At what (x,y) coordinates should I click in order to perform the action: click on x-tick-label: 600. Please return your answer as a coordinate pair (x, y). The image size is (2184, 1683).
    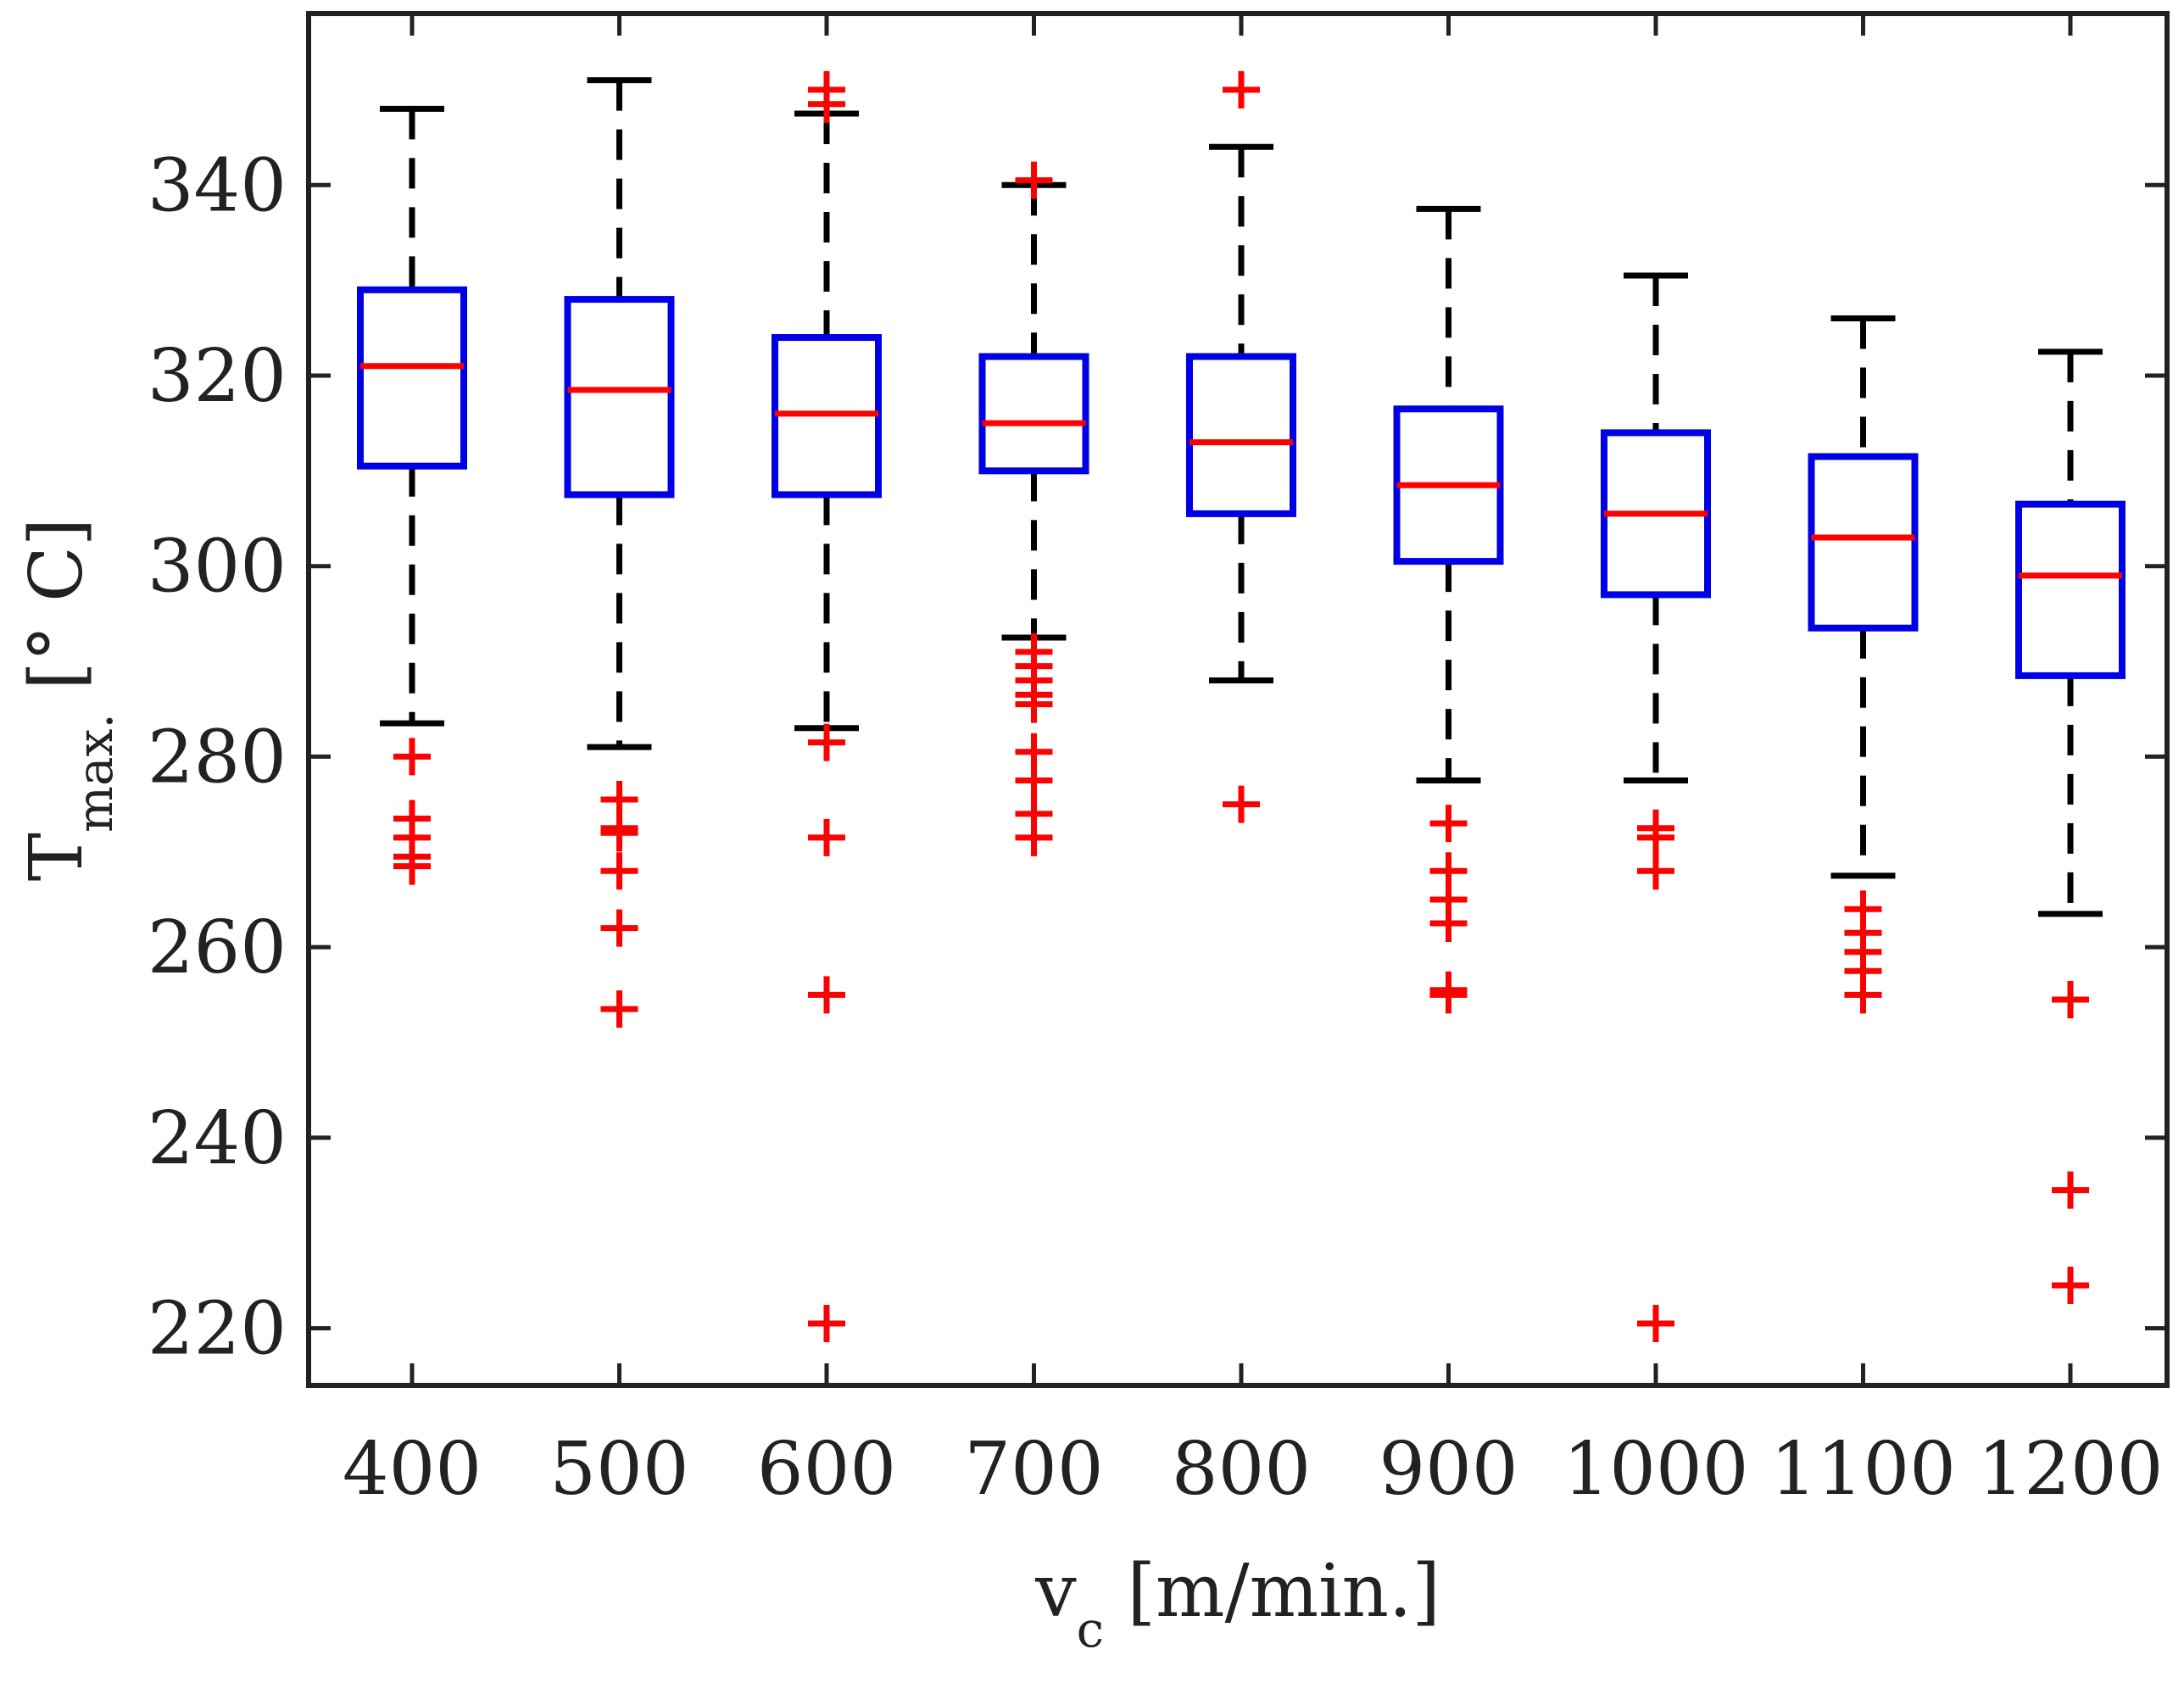
    Looking at the image, I should click on (827, 1469).